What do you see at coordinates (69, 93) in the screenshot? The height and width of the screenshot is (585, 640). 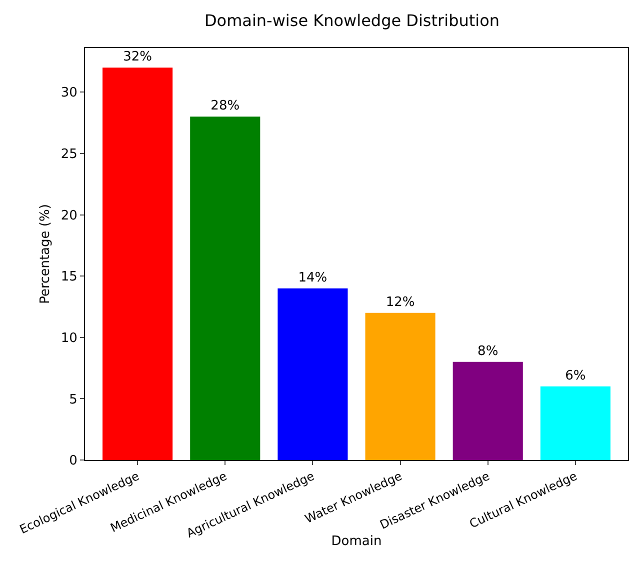 I see `y-tick-label: 30` at bounding box center [69, 93].